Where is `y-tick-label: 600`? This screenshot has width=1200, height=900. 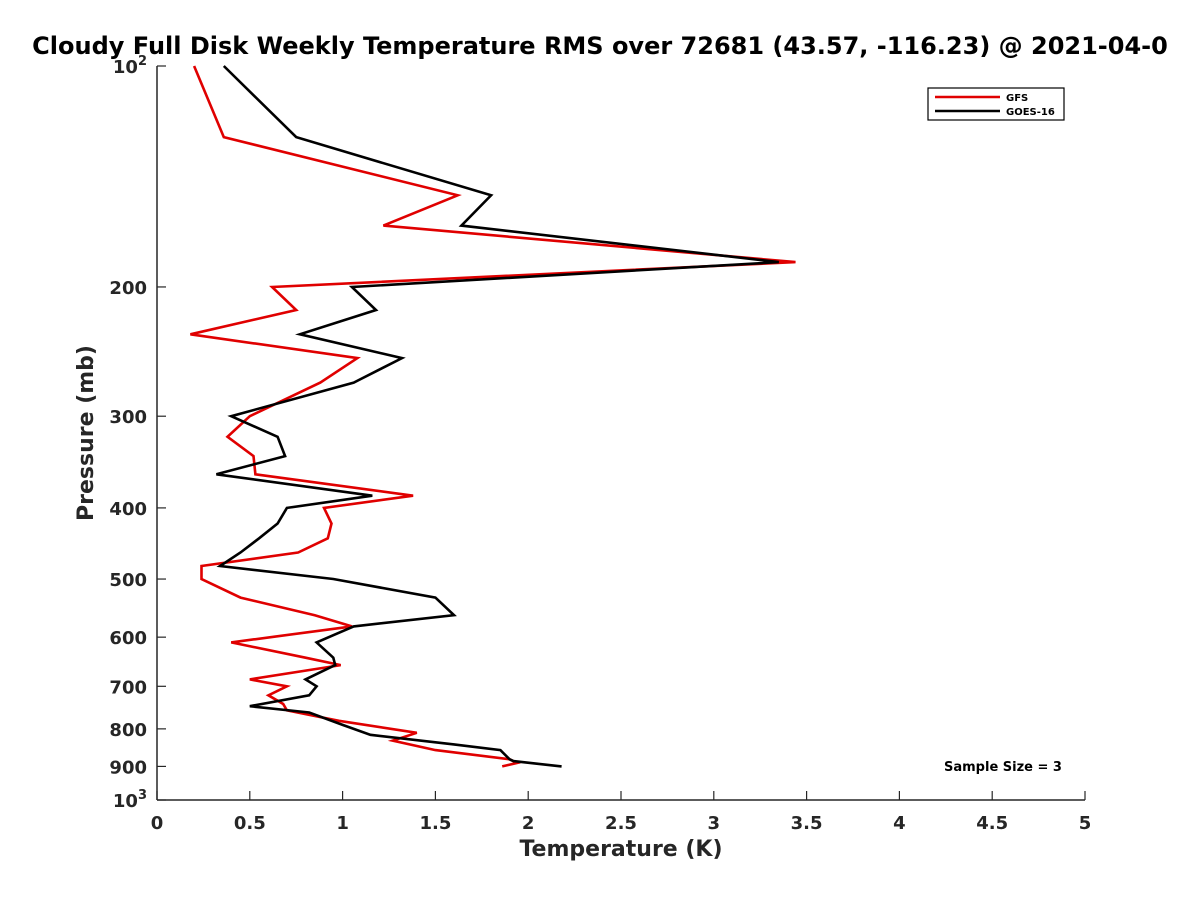
y-tick-label: 600 is located at coordinates (128, 638).